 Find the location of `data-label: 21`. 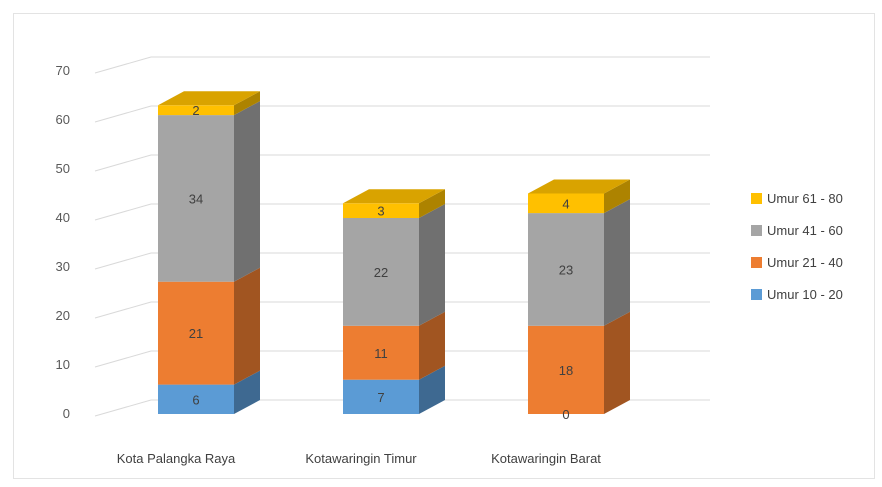

data-label: 21 is located at coordinates (196, 333).